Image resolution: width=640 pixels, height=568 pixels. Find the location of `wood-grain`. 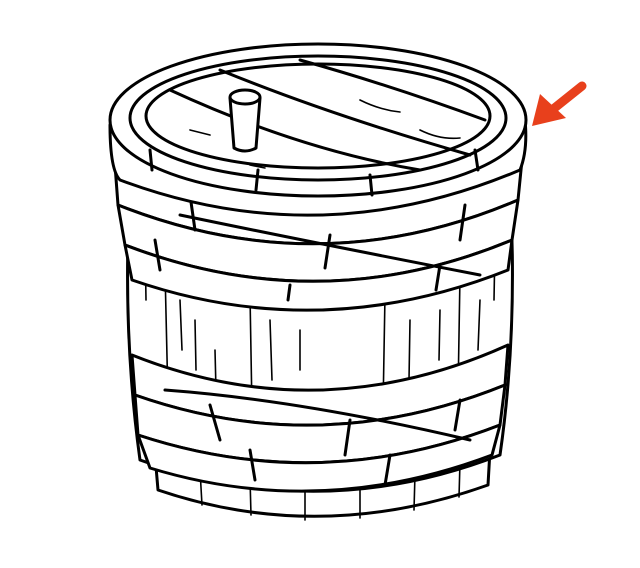

wood-grain is located at coordinates (330, 345).